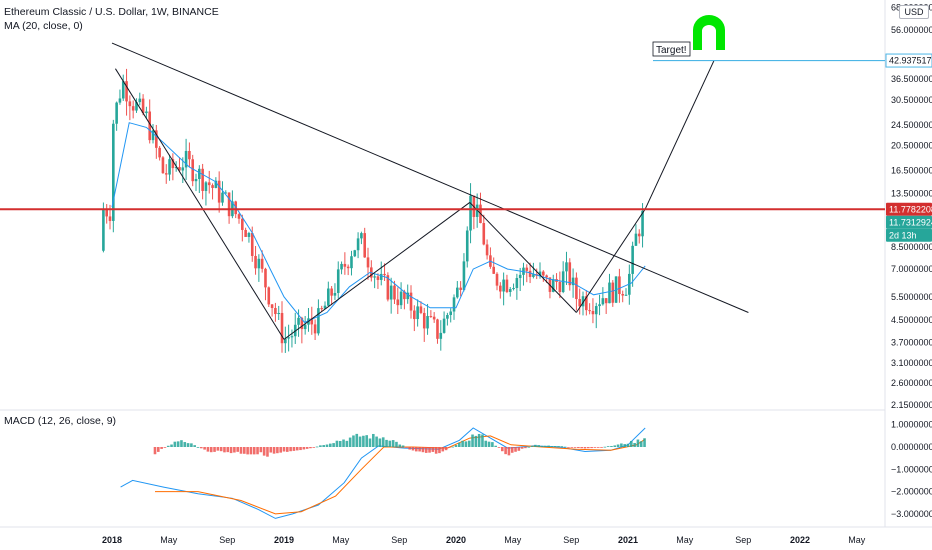 This screenshot has width=932, height=550. What do you see at coordinates (284, 540) in the screenshot?
I see `time-tick-label: 2019` at bounding box center [284, 540].